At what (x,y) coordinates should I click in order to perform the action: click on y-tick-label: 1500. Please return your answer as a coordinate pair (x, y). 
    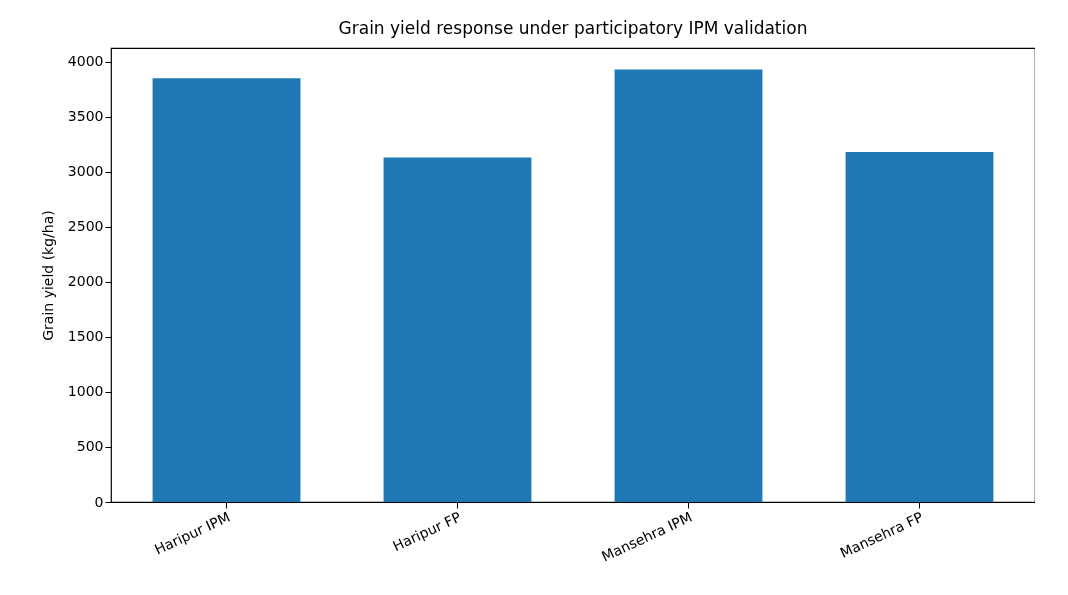
    Looking at the image, I should click on (85, 336).